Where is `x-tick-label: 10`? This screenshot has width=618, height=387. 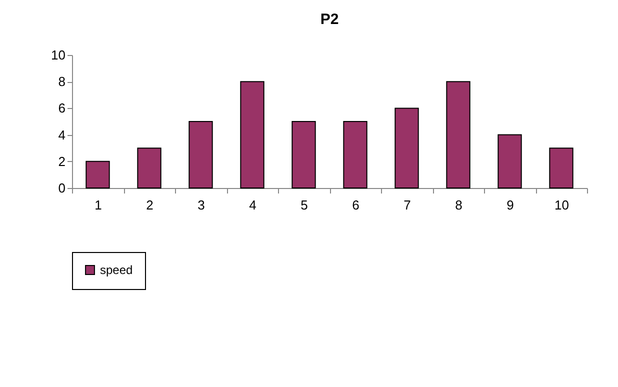
x-tick-label: 10 is located at coordinates (561, 205).